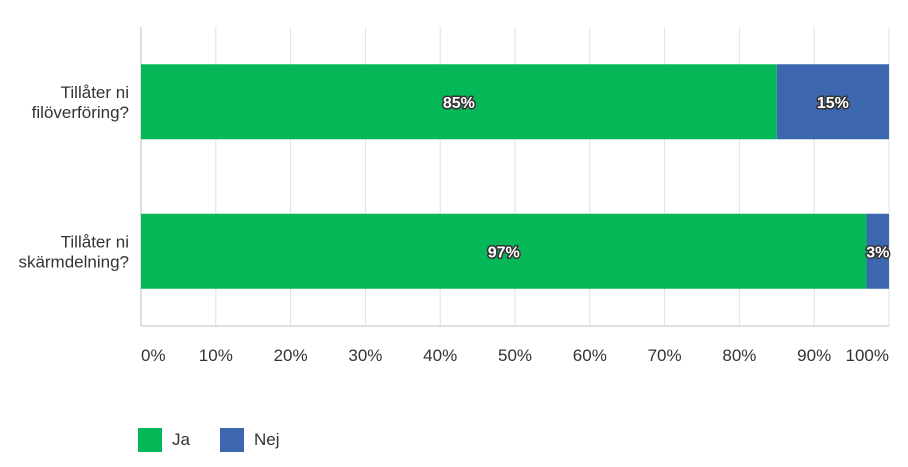  What do you see at coordinates (814, 355) in the screenshot?
I see `x-tick-label: 90%` at bounding box center [814, 355].